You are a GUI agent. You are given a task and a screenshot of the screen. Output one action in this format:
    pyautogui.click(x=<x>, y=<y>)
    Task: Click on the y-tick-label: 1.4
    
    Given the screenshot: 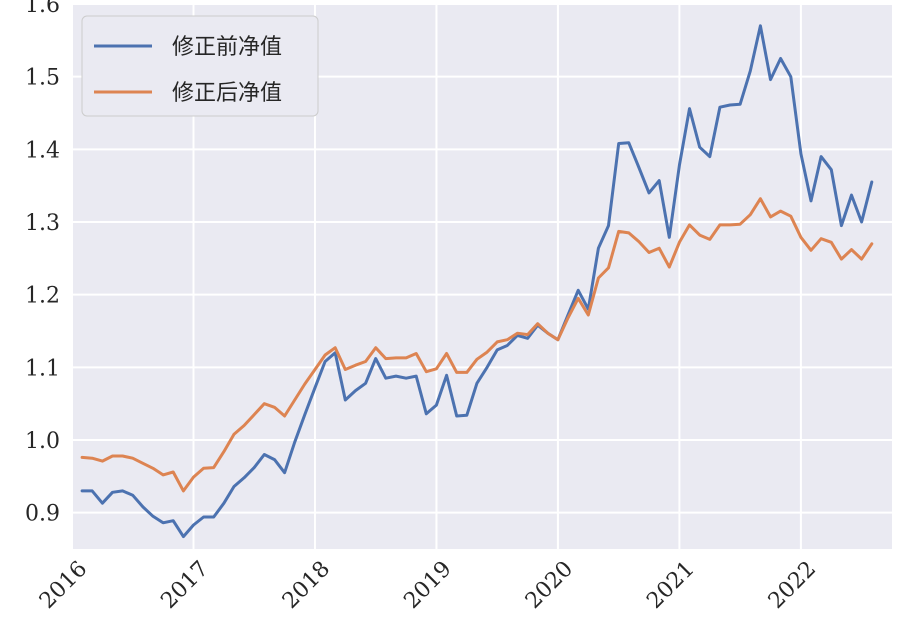 What is the action you would take?
    pyautogui.click(x=42, y=150)
    